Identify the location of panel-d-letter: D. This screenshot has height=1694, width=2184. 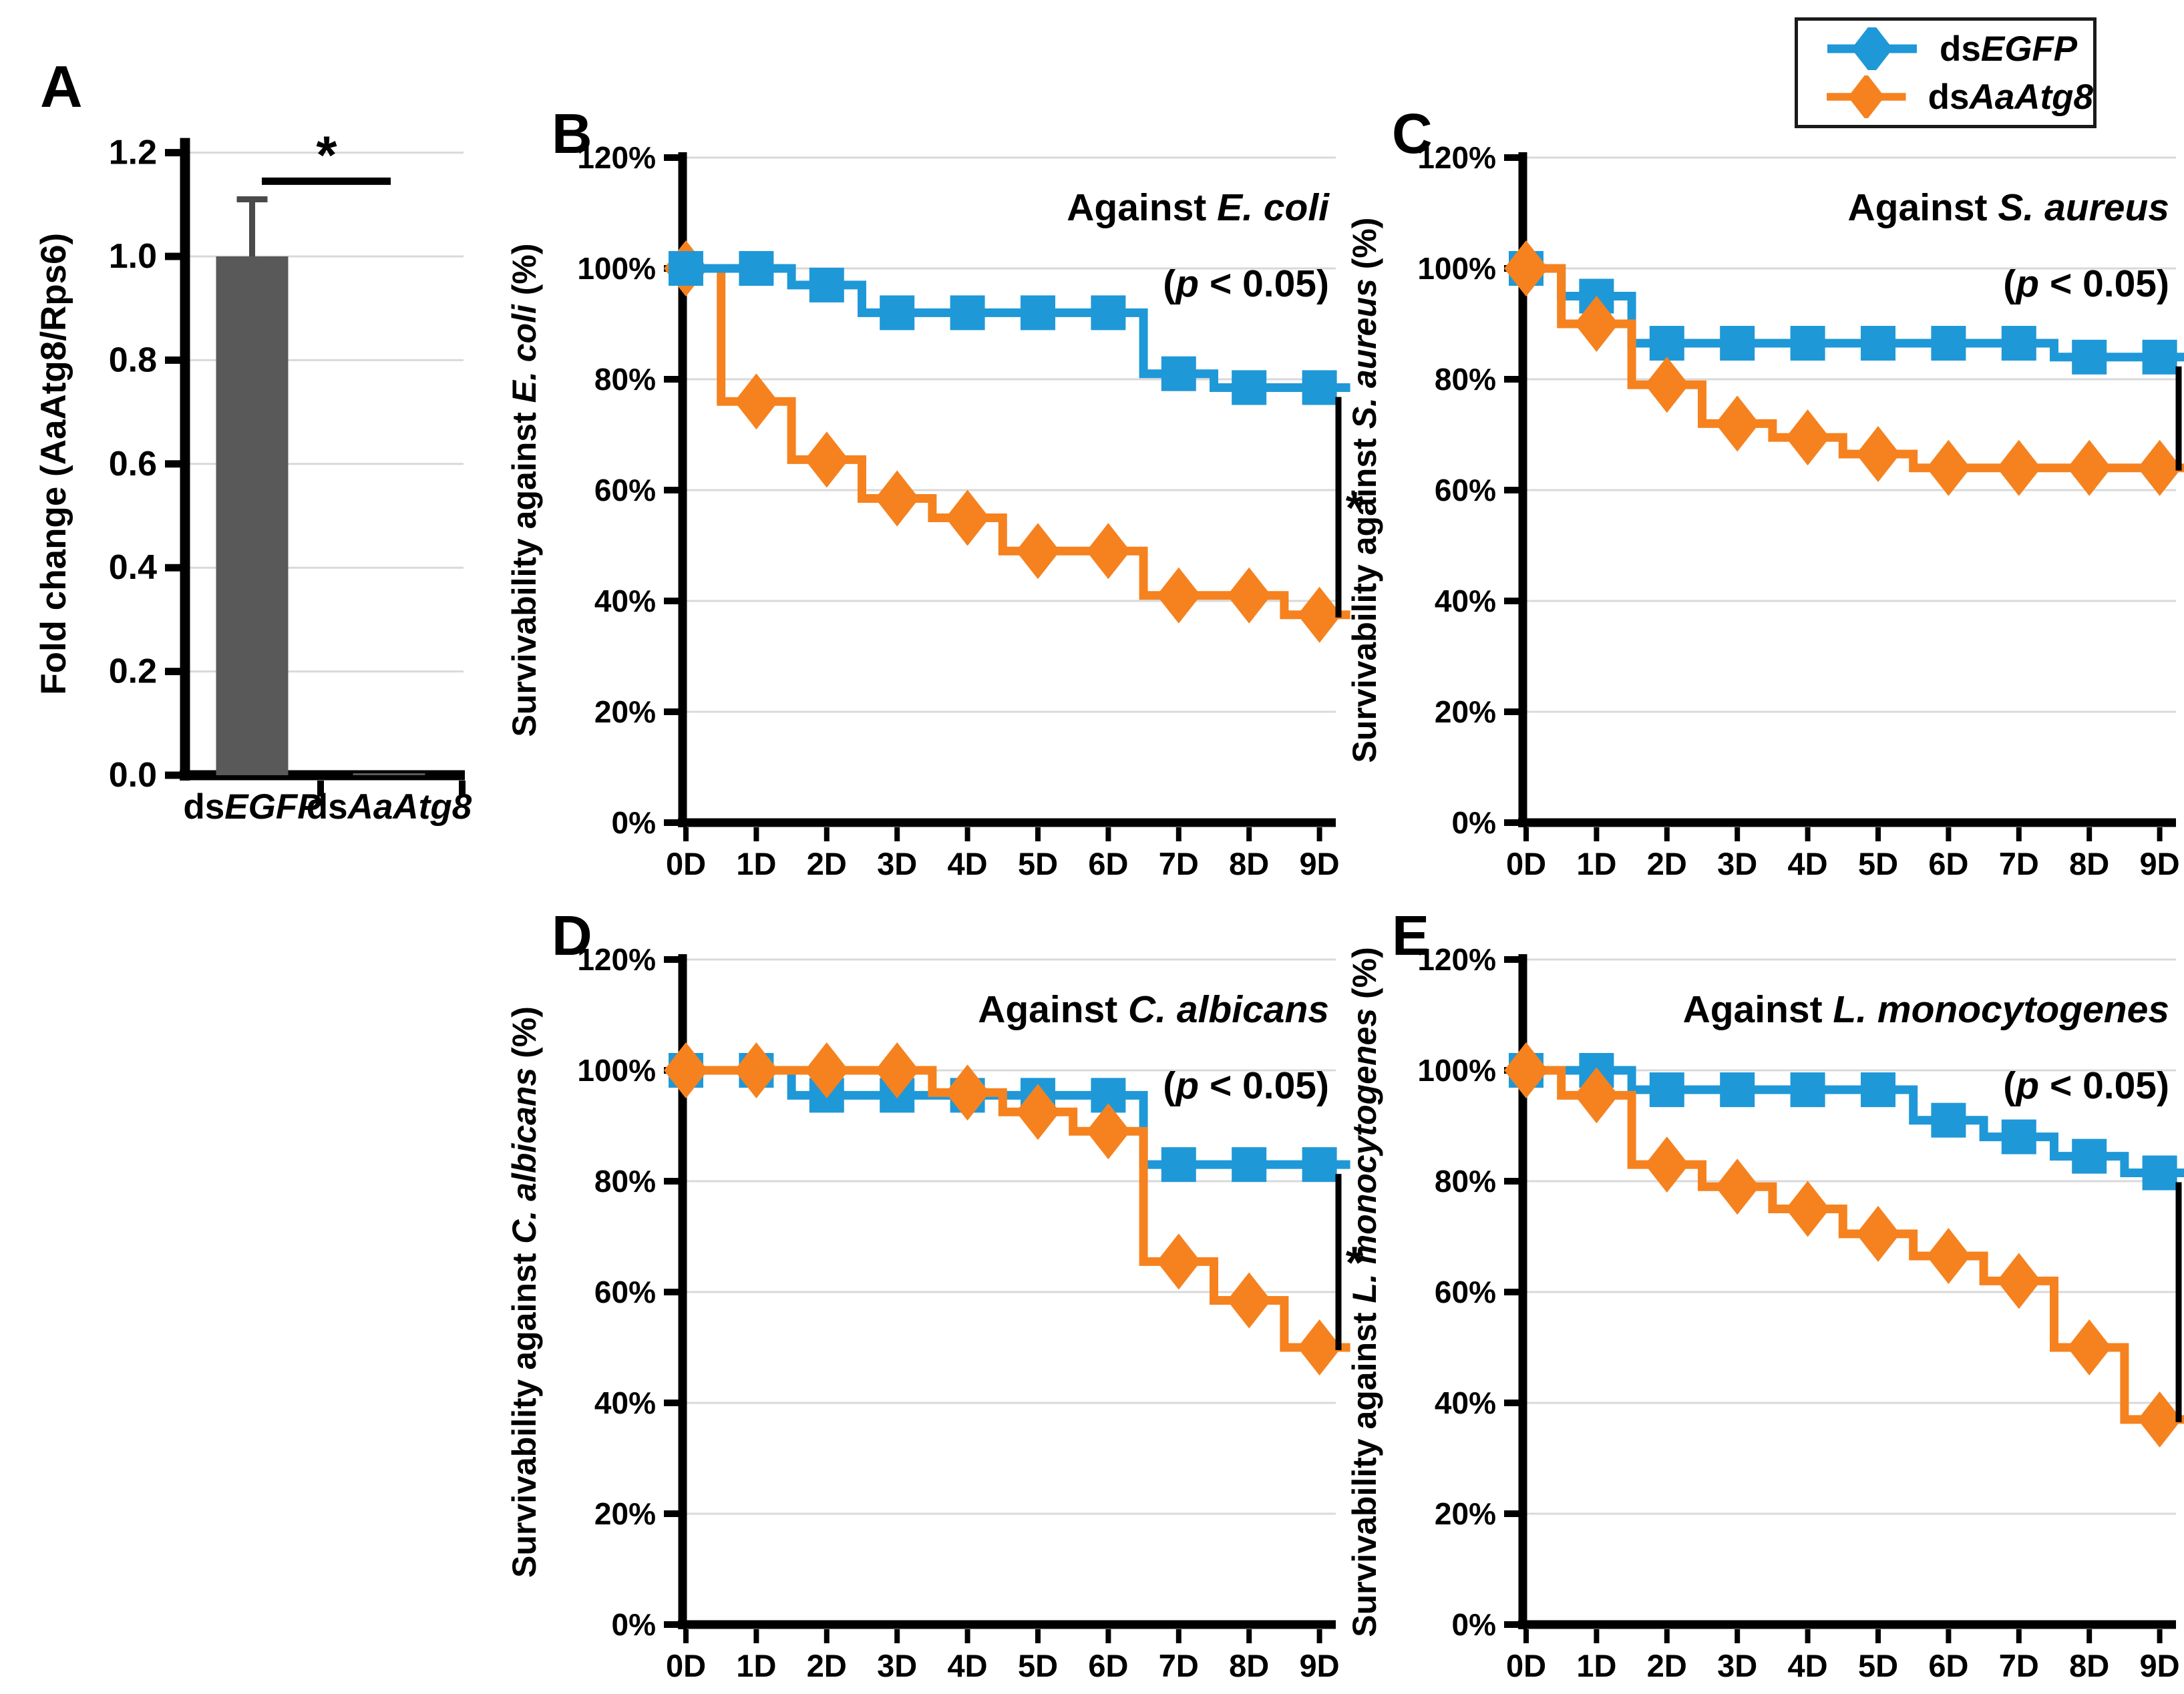
(572, 936).